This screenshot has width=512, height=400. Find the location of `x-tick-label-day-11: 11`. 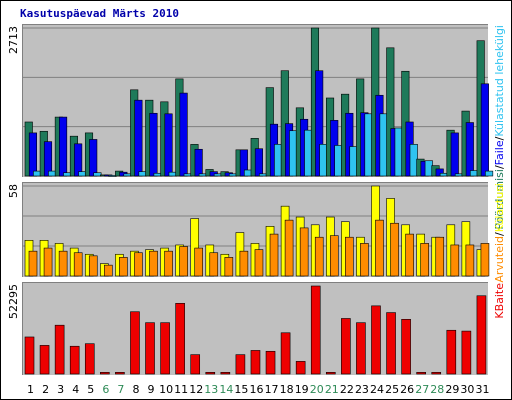

x-tick-label-day-11: 11 is located at coordinates (181, 389).